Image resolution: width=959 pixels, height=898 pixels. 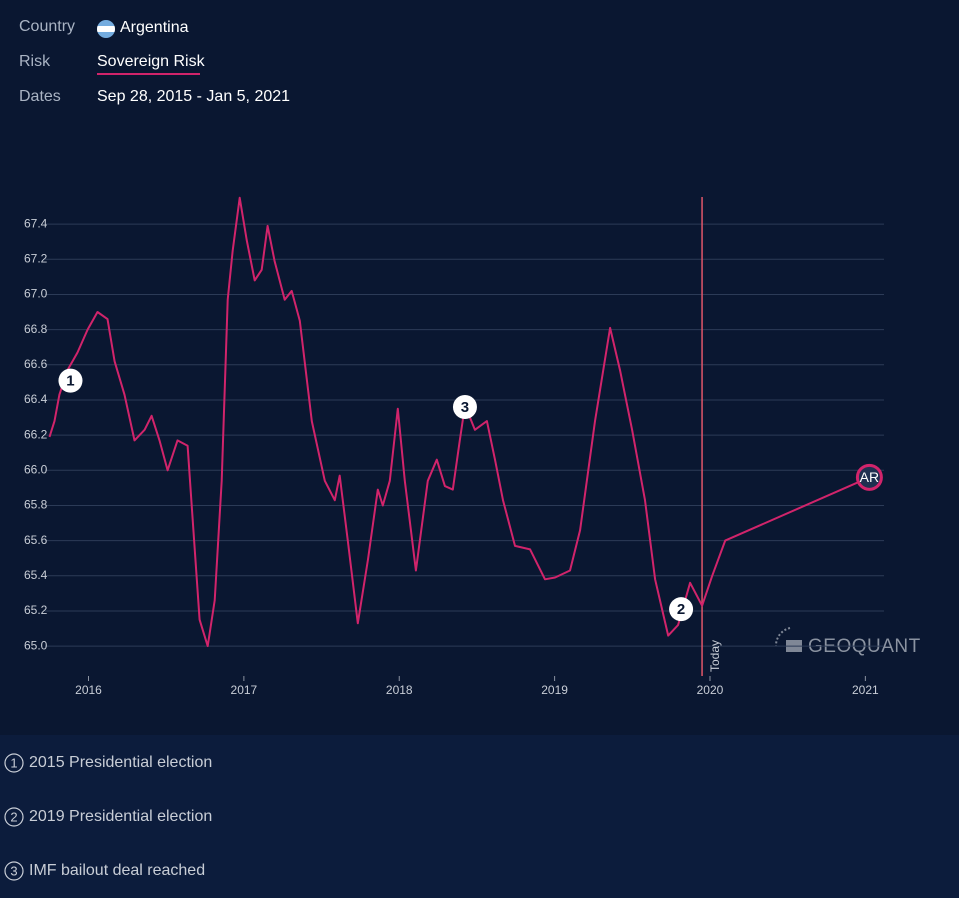 I want to click on note-number: 1, so click(x=13, y=762).